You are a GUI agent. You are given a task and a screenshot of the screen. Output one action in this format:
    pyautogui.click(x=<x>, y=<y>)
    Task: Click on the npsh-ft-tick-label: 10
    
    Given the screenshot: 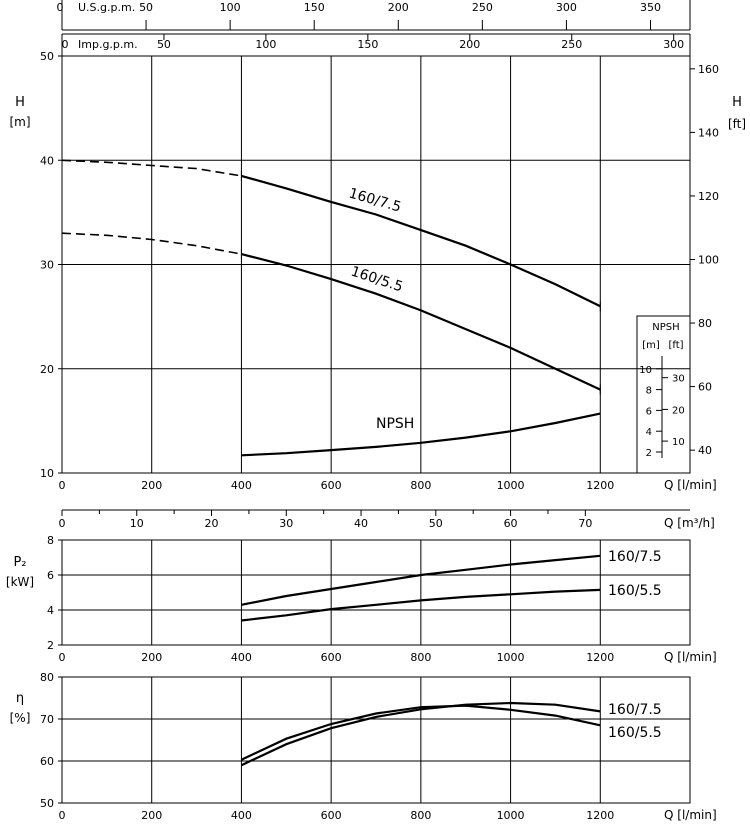 What is the action you would take?
    pyautogui.click(x=678, y=442)
    